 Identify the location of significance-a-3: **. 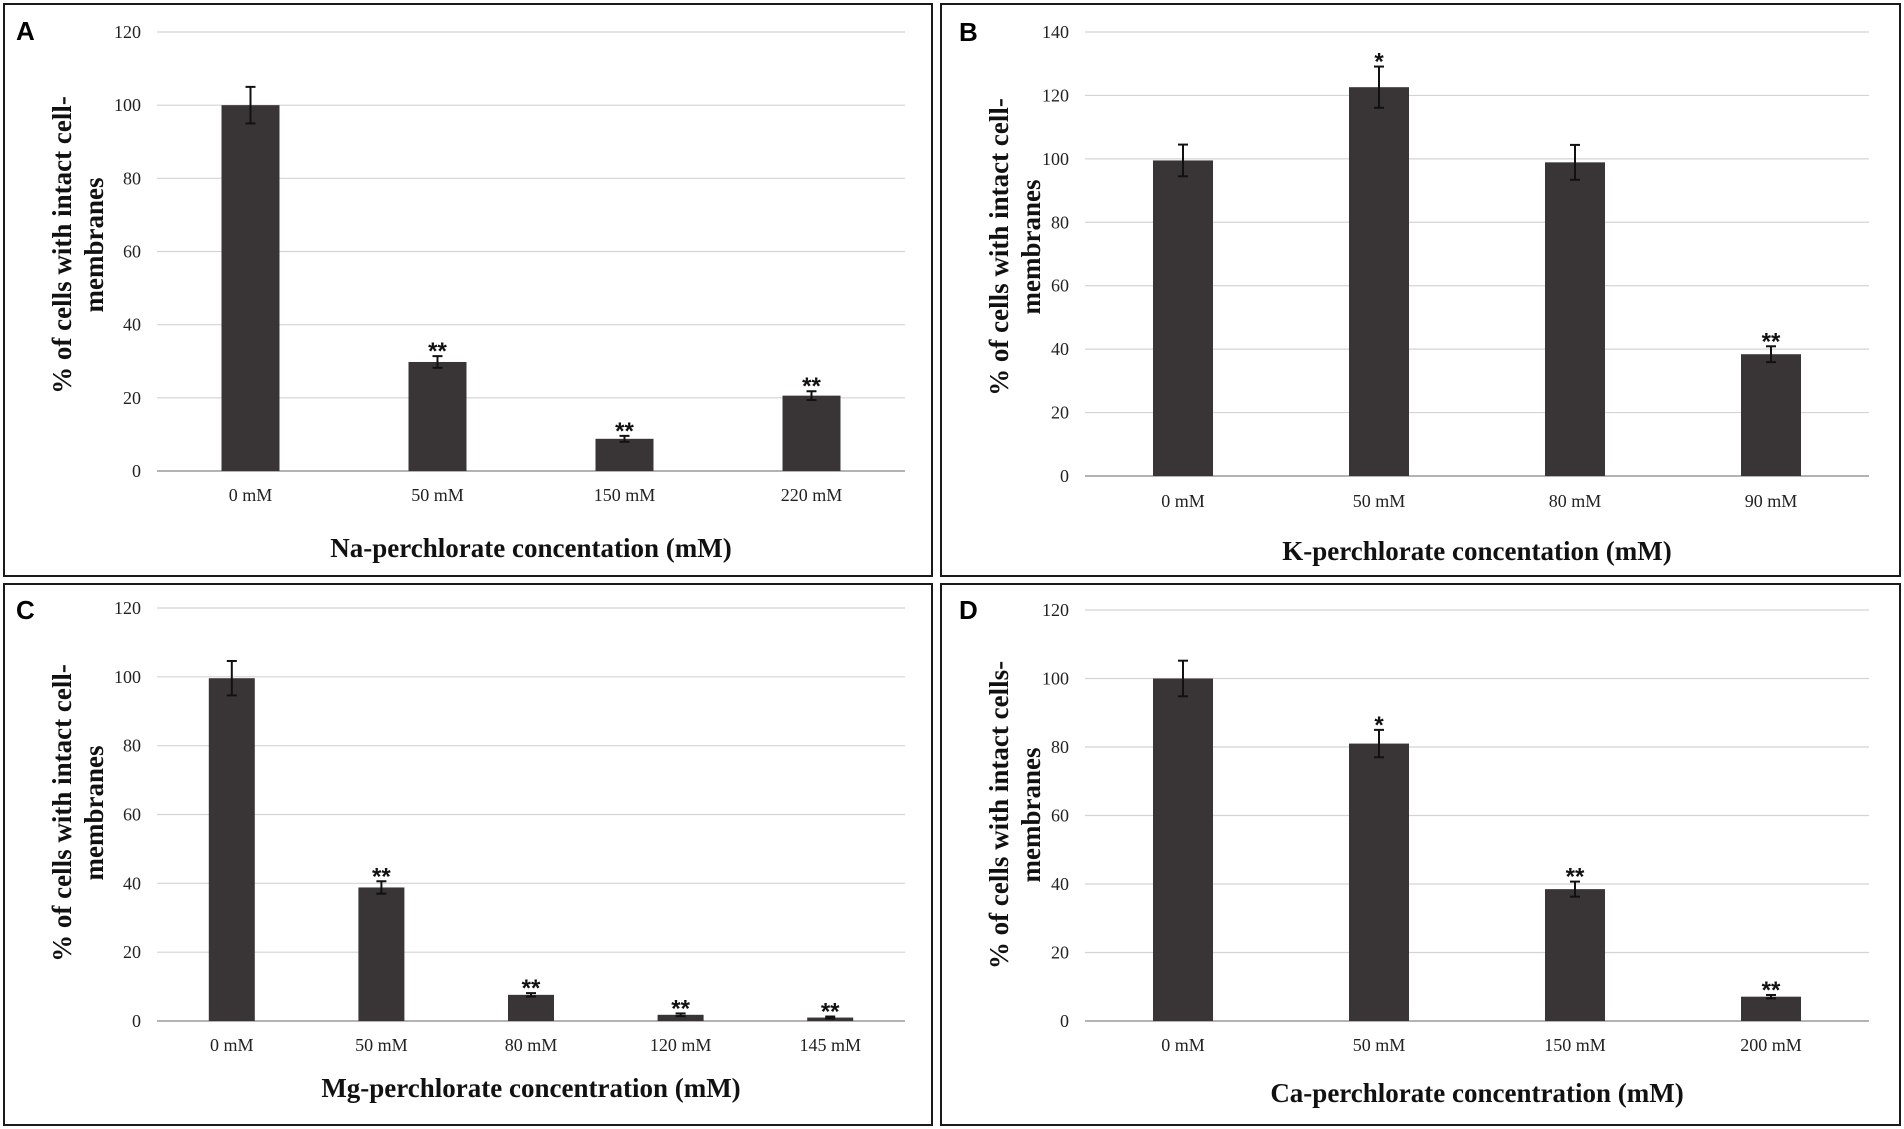
(811, 386).